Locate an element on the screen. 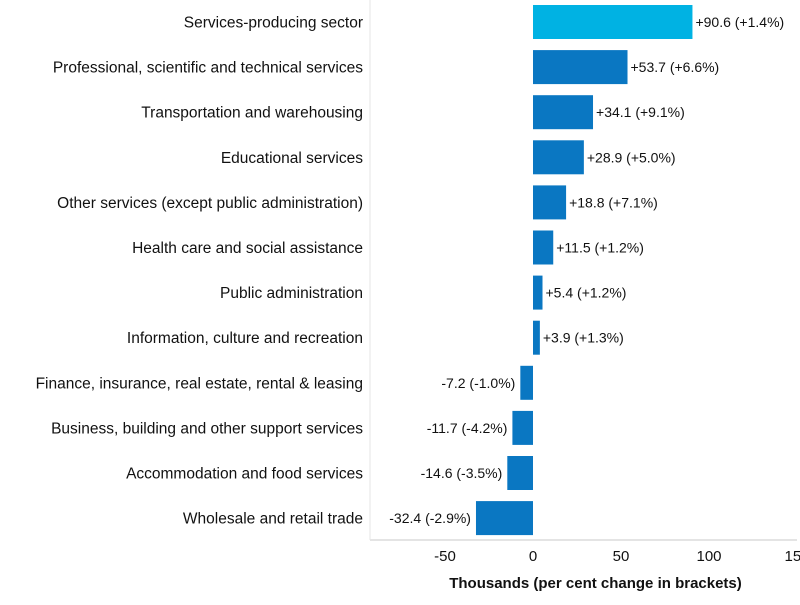 The height and width of the screenshot is (605, 800). data-label: +5.4 (+1.2%) is located at coordinates (586, 293).